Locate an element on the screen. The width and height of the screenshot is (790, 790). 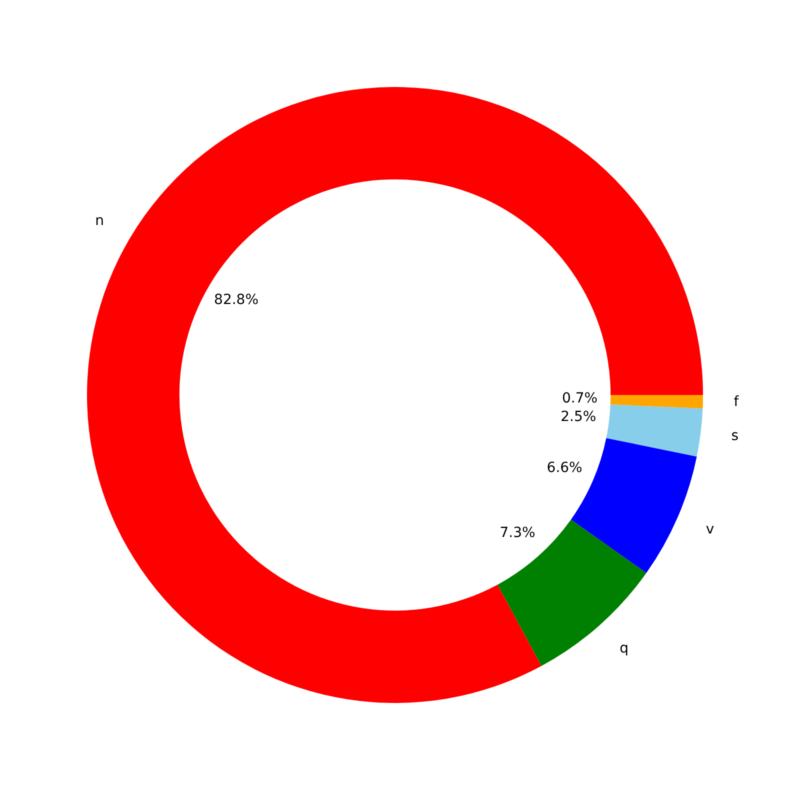
data-label: 2.5% is located at coordinates (578, 417).